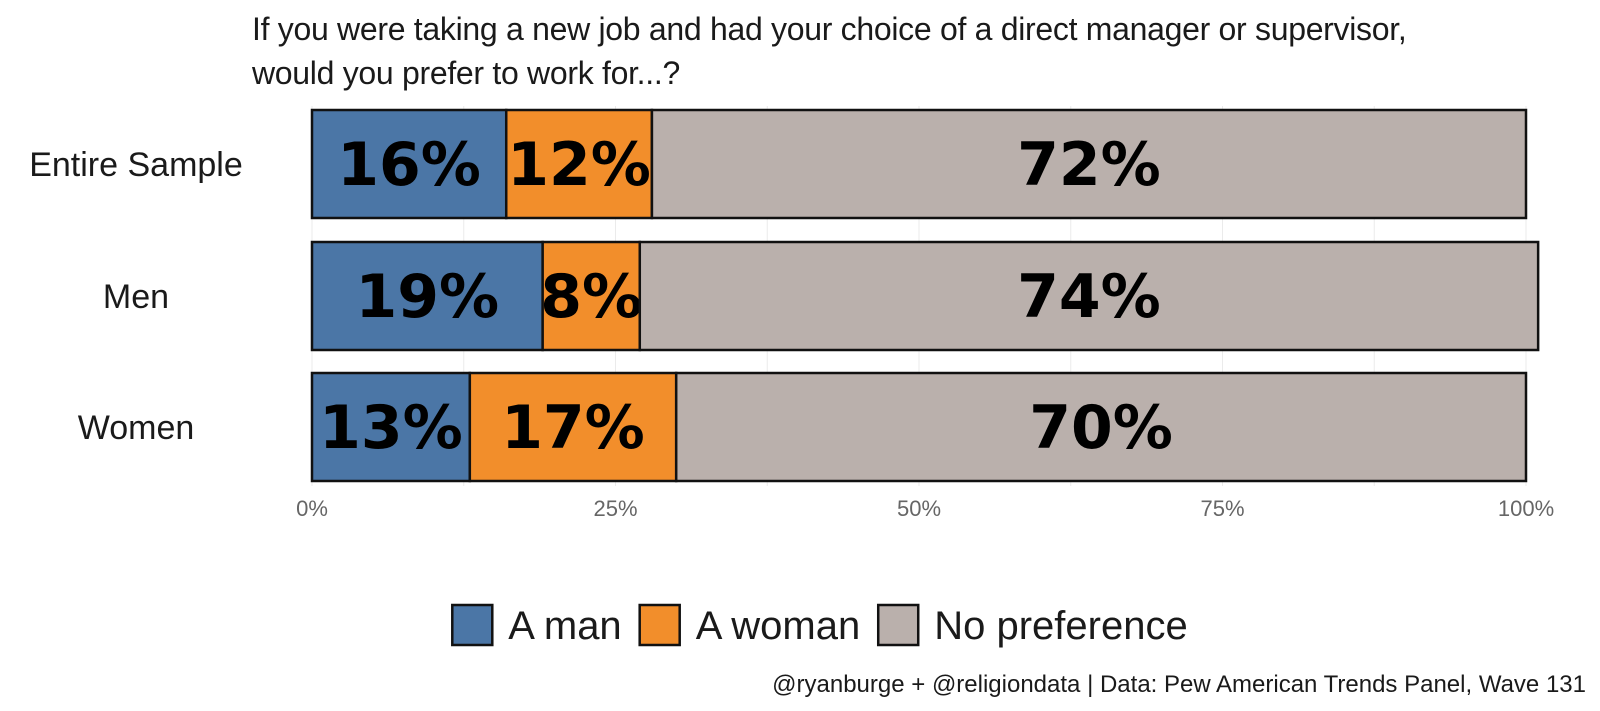 Image resolution: width=1600 pixels, height=711 pixels. I want to click on bar-value-label: 70%, so click(1101, 428).